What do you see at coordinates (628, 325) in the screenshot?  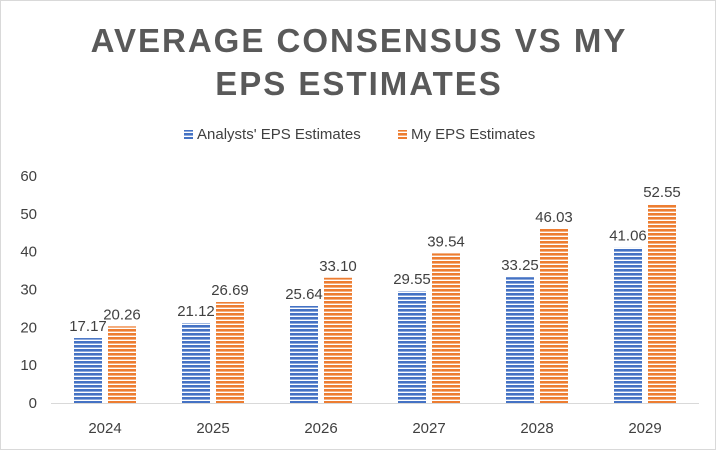 I see `bar-analysts-2029` at bounding box center [628, 325].